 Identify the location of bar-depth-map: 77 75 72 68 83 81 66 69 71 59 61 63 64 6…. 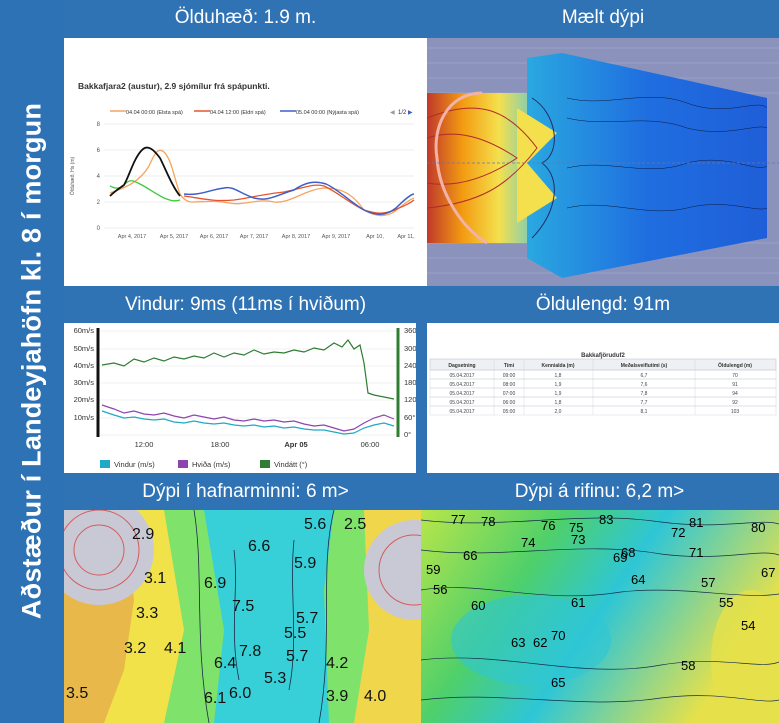
(600, 616).